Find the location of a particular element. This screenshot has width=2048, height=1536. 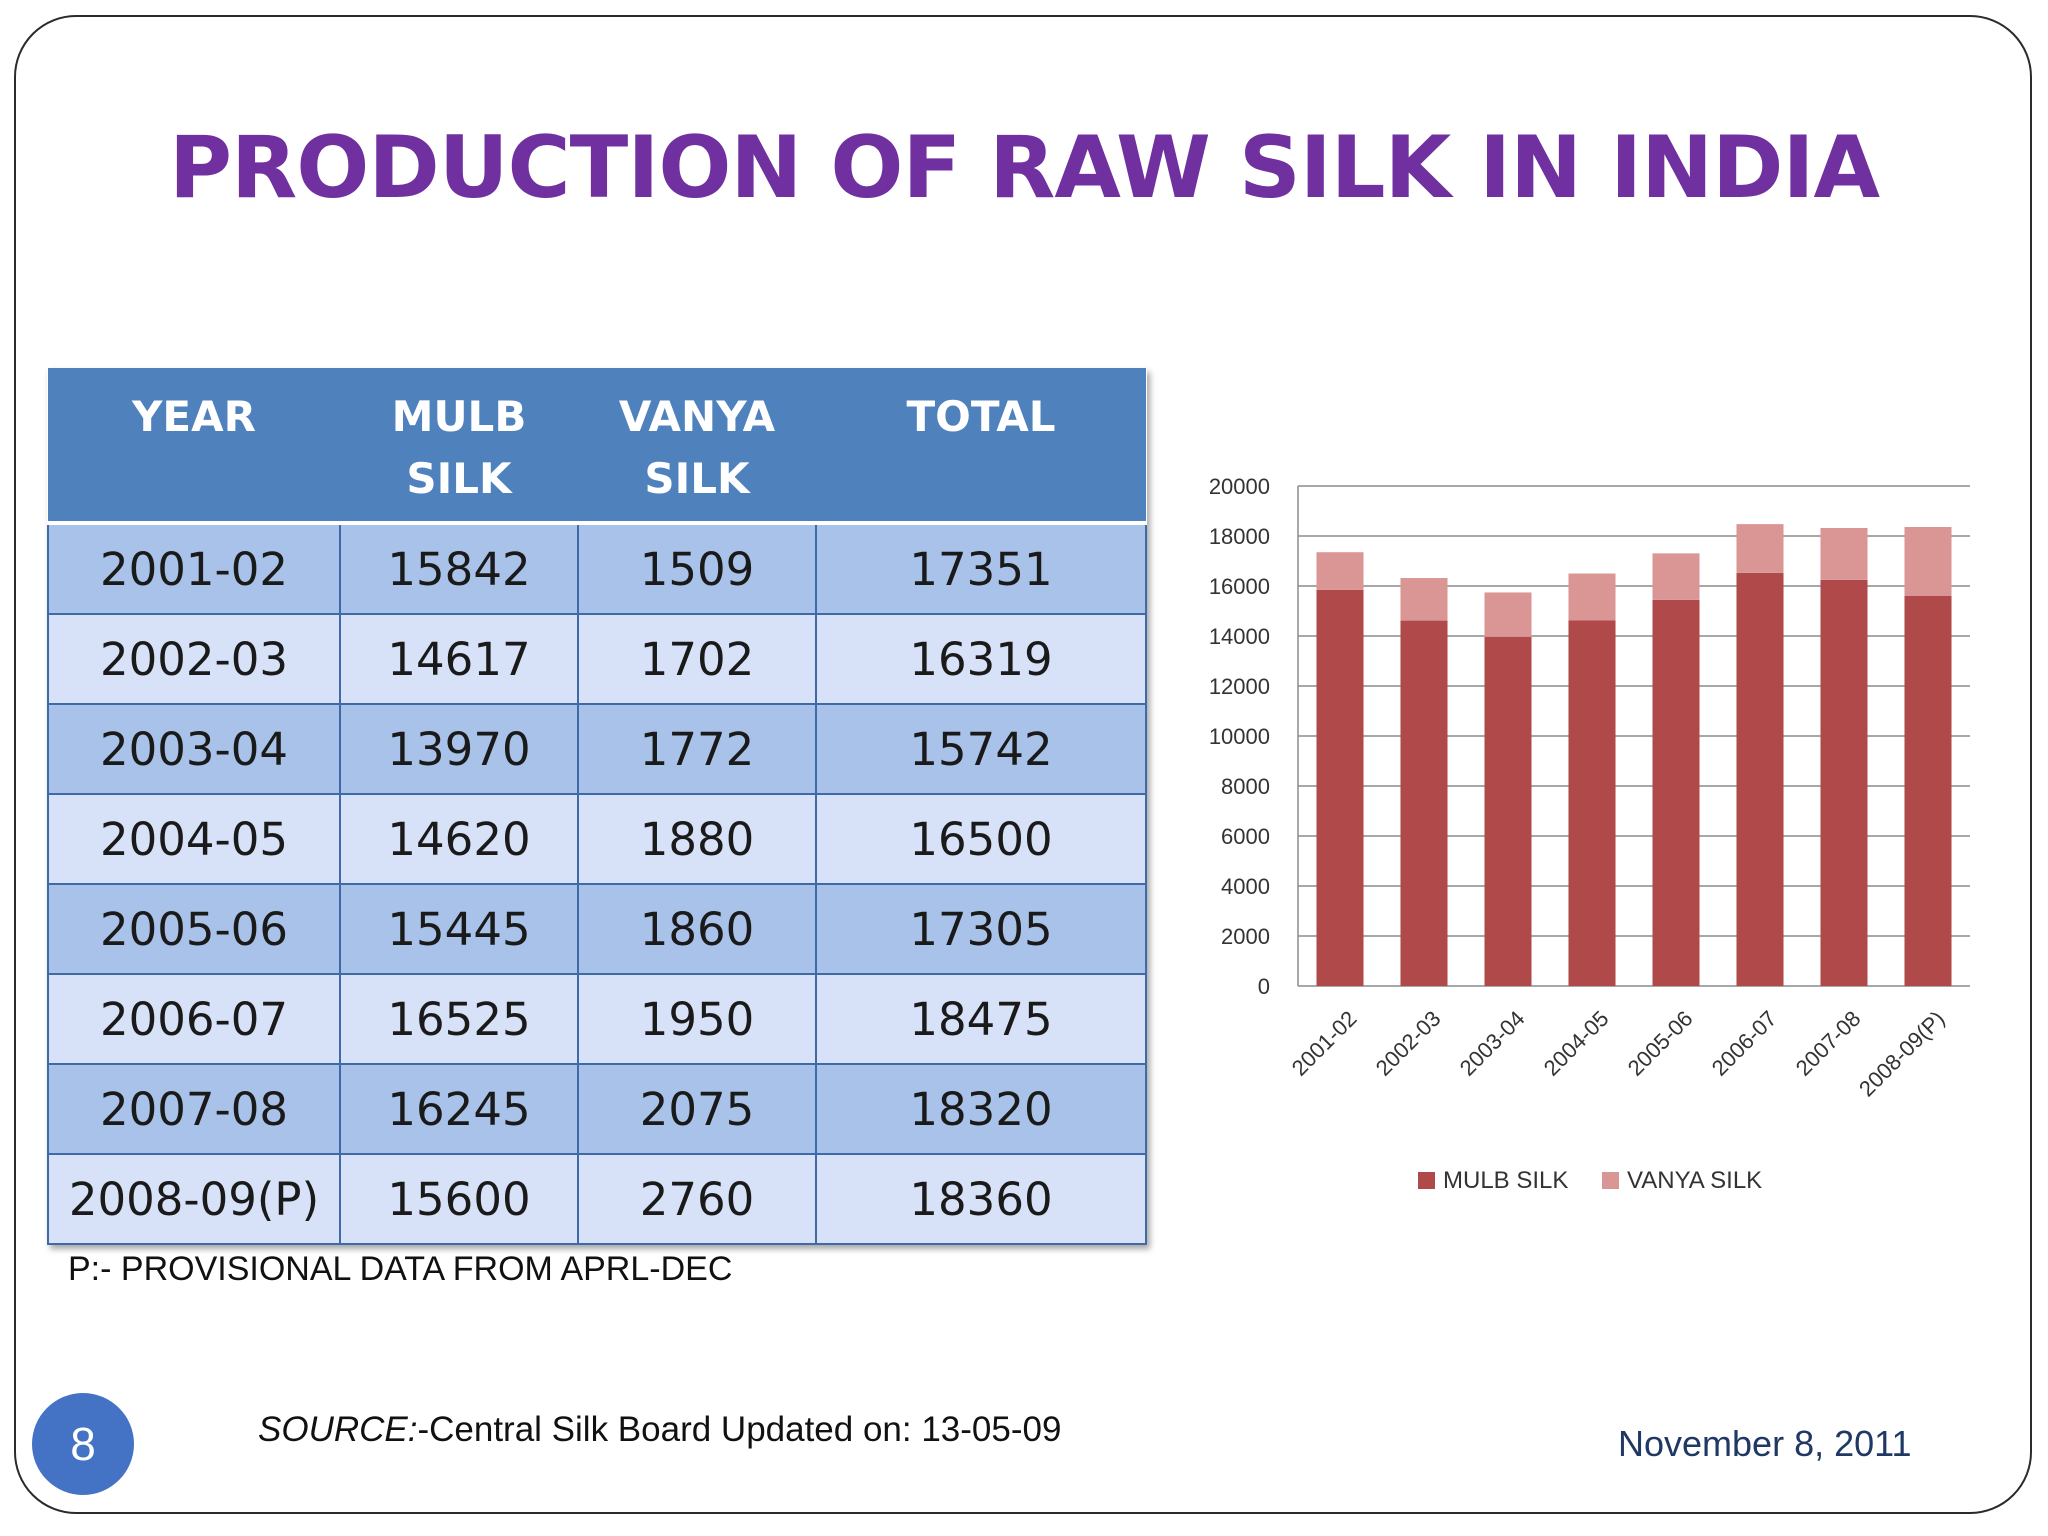

mulb-cell: 14617 is located at coordinates (459, 659).